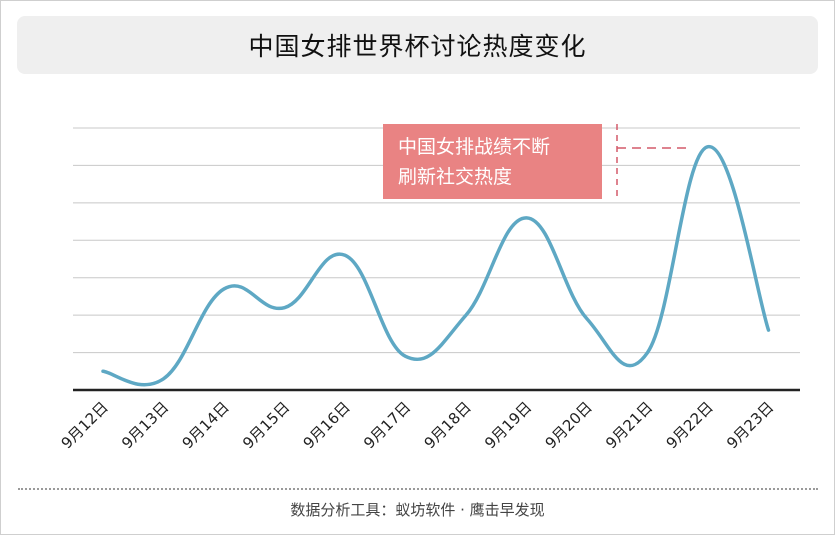 Image resolution: width=835 pixels, height=535 pixels. I want to click on title-bar: 中国女排世界杯讨论热度变化, so click(417, 45).